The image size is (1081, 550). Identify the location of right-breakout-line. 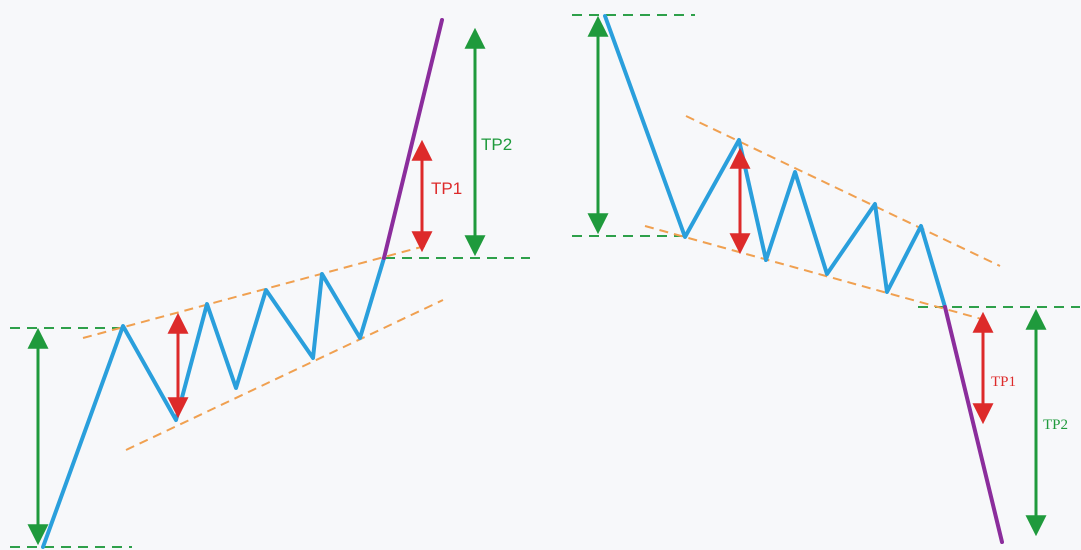
(973, 424).